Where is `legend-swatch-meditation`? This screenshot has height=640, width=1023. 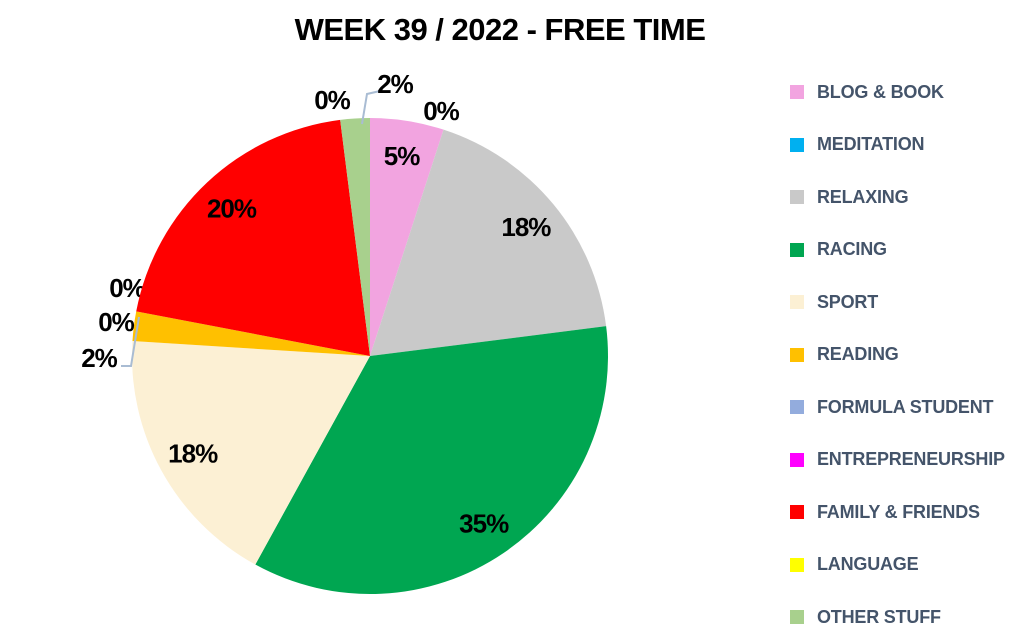 legend-swatch-meditation is located at coordinates (797, 144).